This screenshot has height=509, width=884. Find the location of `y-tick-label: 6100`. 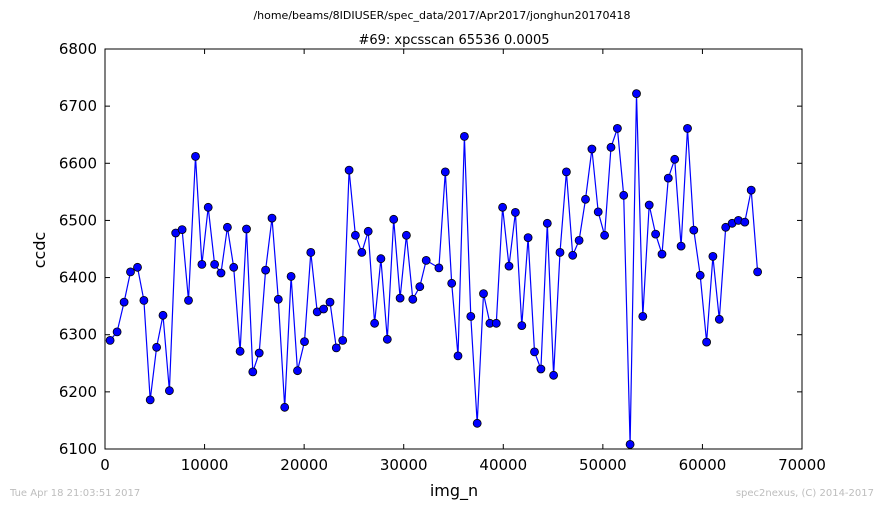

y-tick-label: 6100 is located at coordinates (78, 449).